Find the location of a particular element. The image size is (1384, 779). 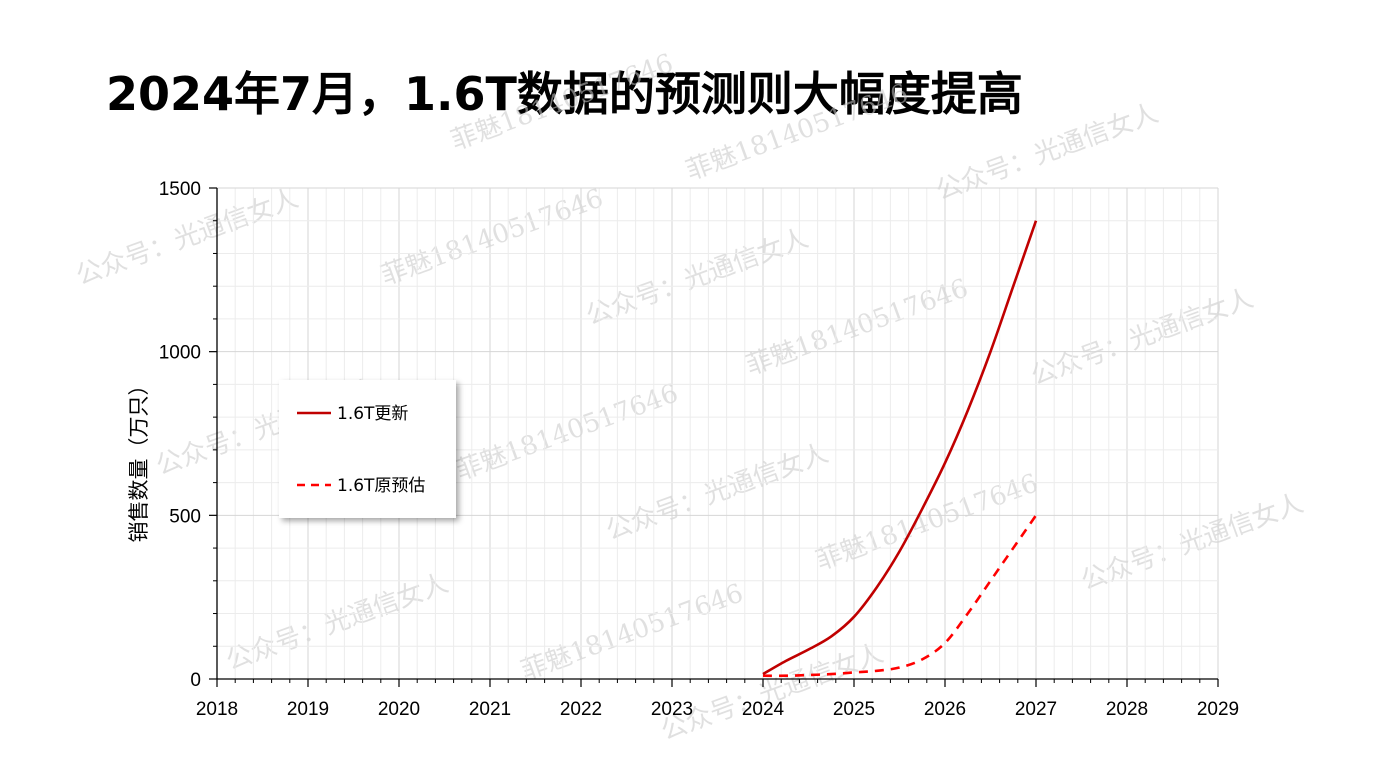

x-tick-label: 2024 is located at coordinates (763, 709).